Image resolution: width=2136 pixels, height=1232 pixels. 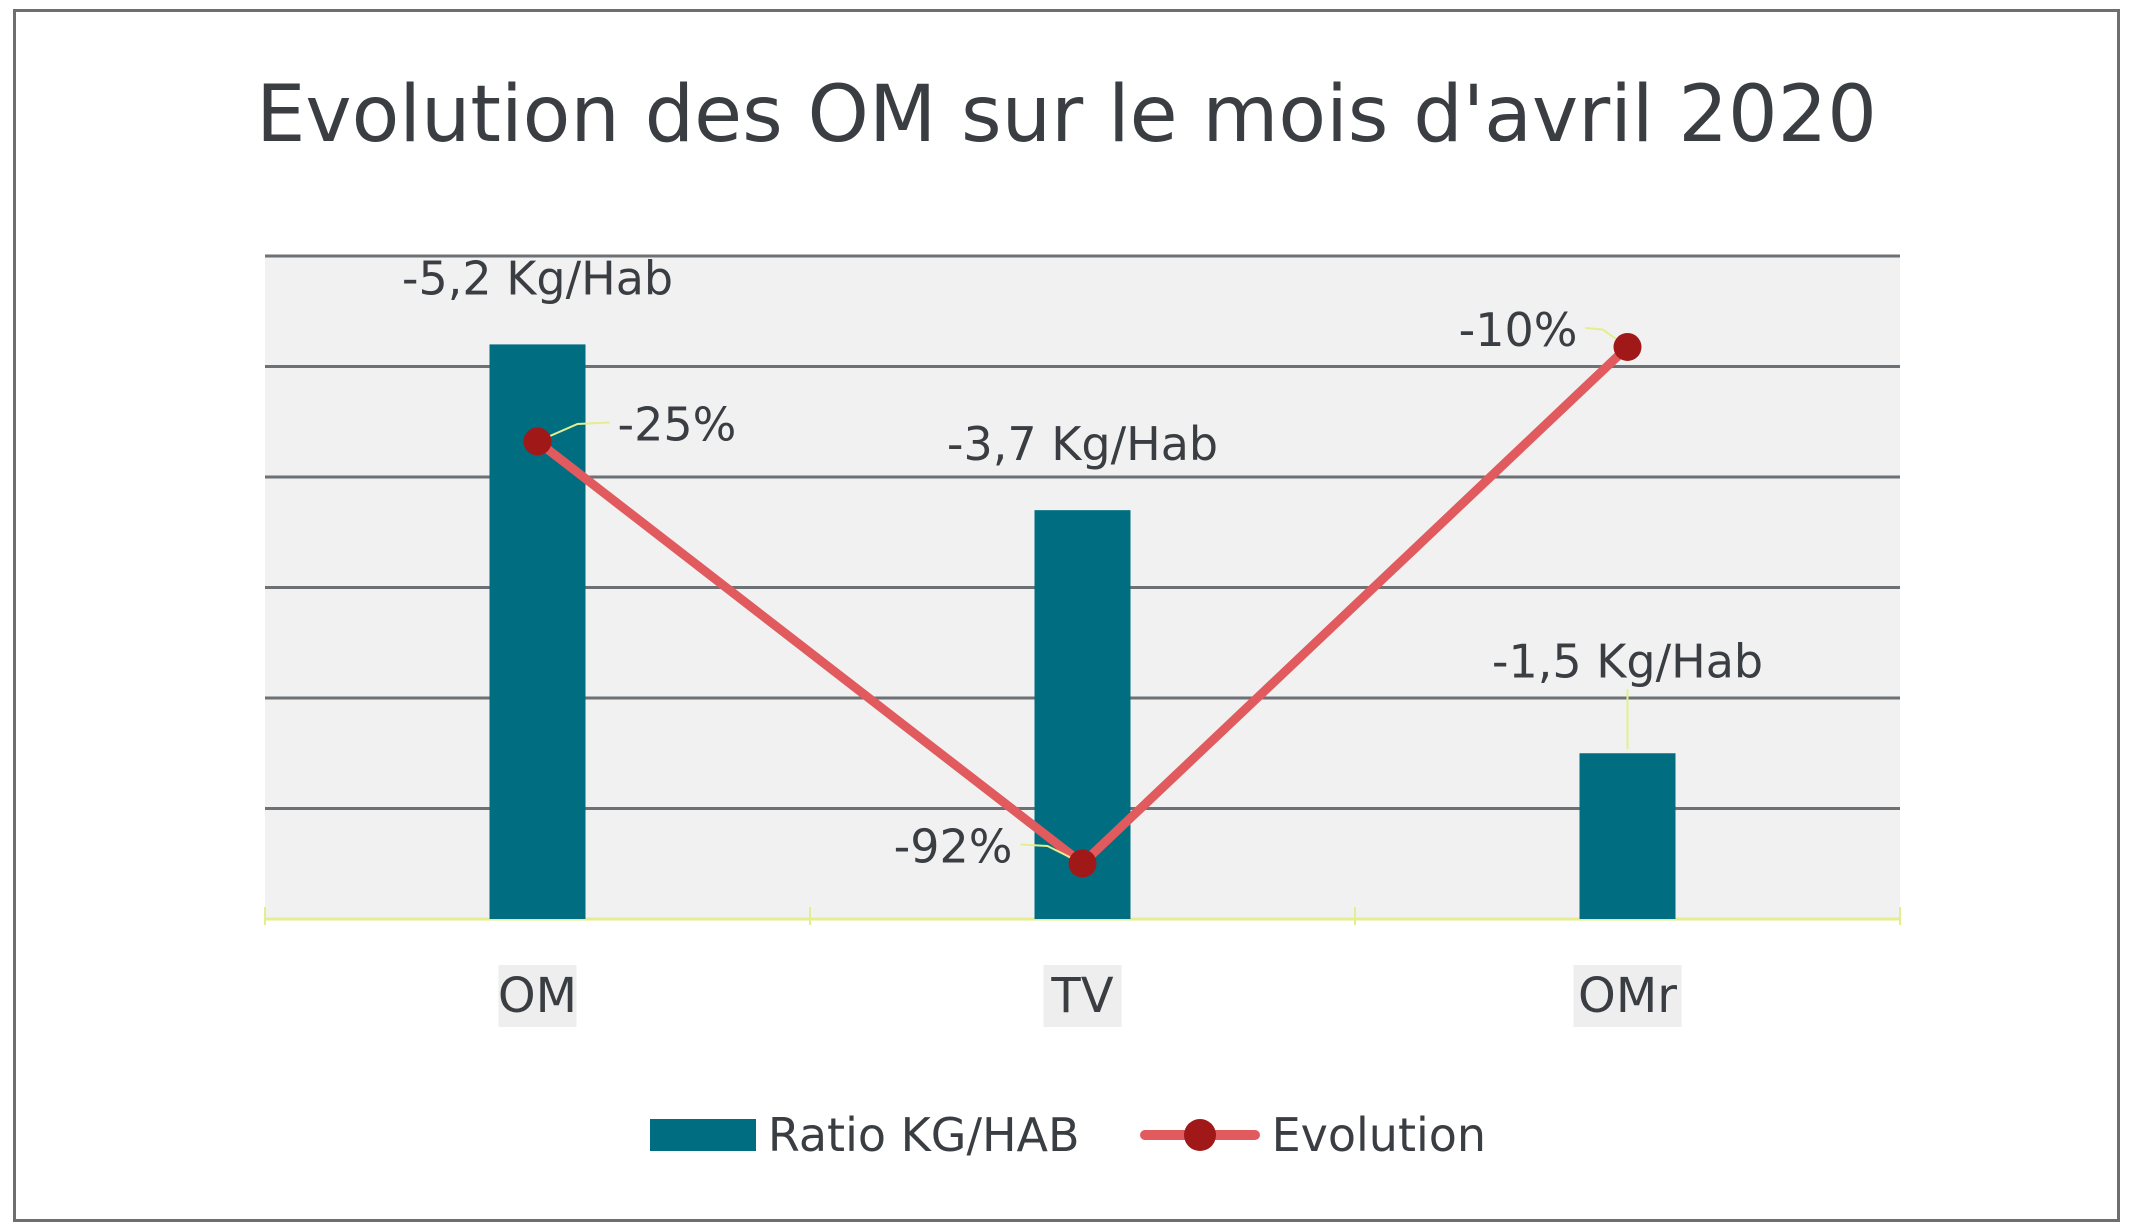 What do you see at coordinates (953, 846) in the screenshot?
I see `point-data-label: -92%` at bounding box center [953, 846].